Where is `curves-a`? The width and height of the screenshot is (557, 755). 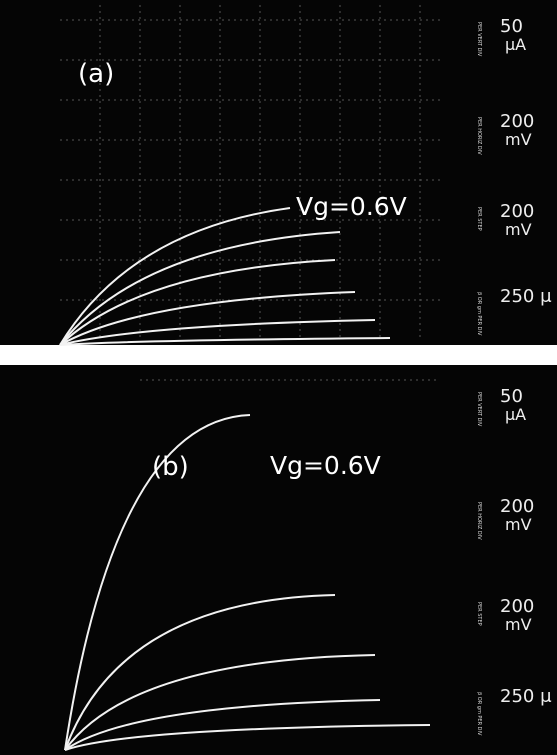 curves-a is located at coordinates (225, 276).